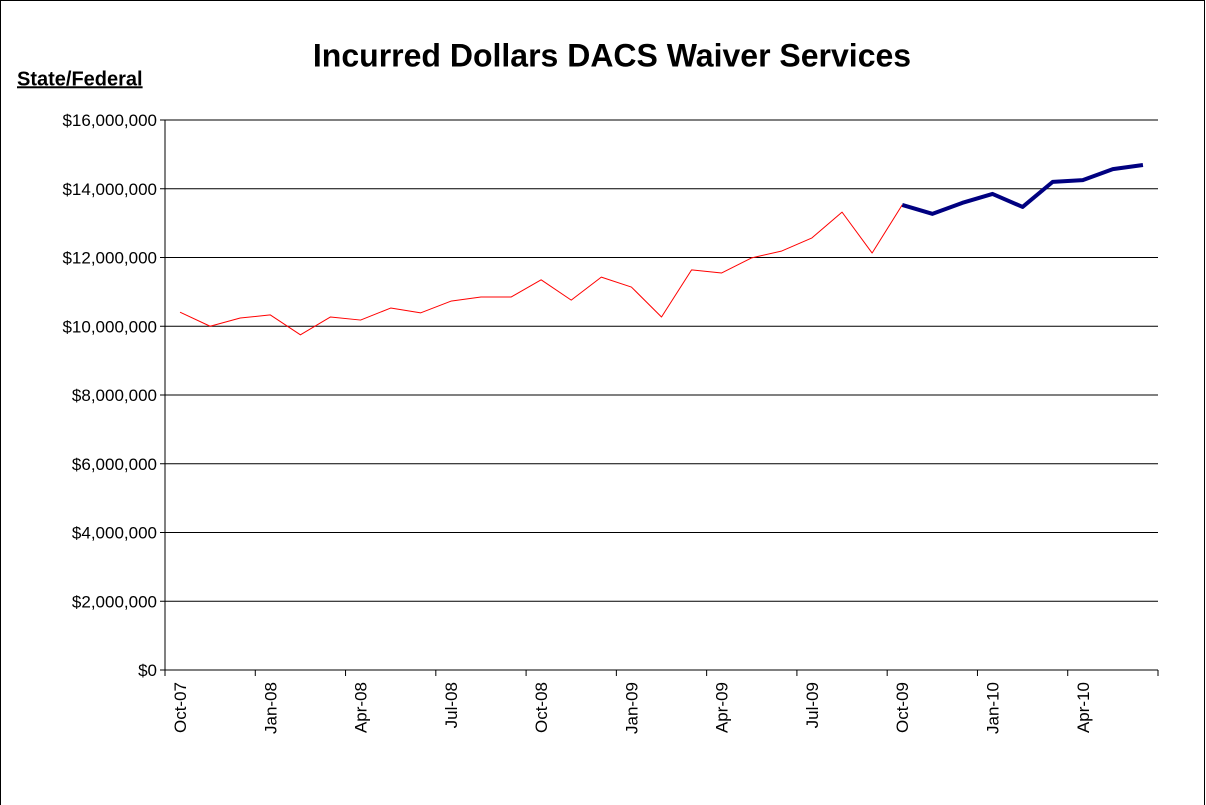 This screenshot has height=805, width=1206. I want to click on x-tick-label: Oct-09, so click(902, 707).